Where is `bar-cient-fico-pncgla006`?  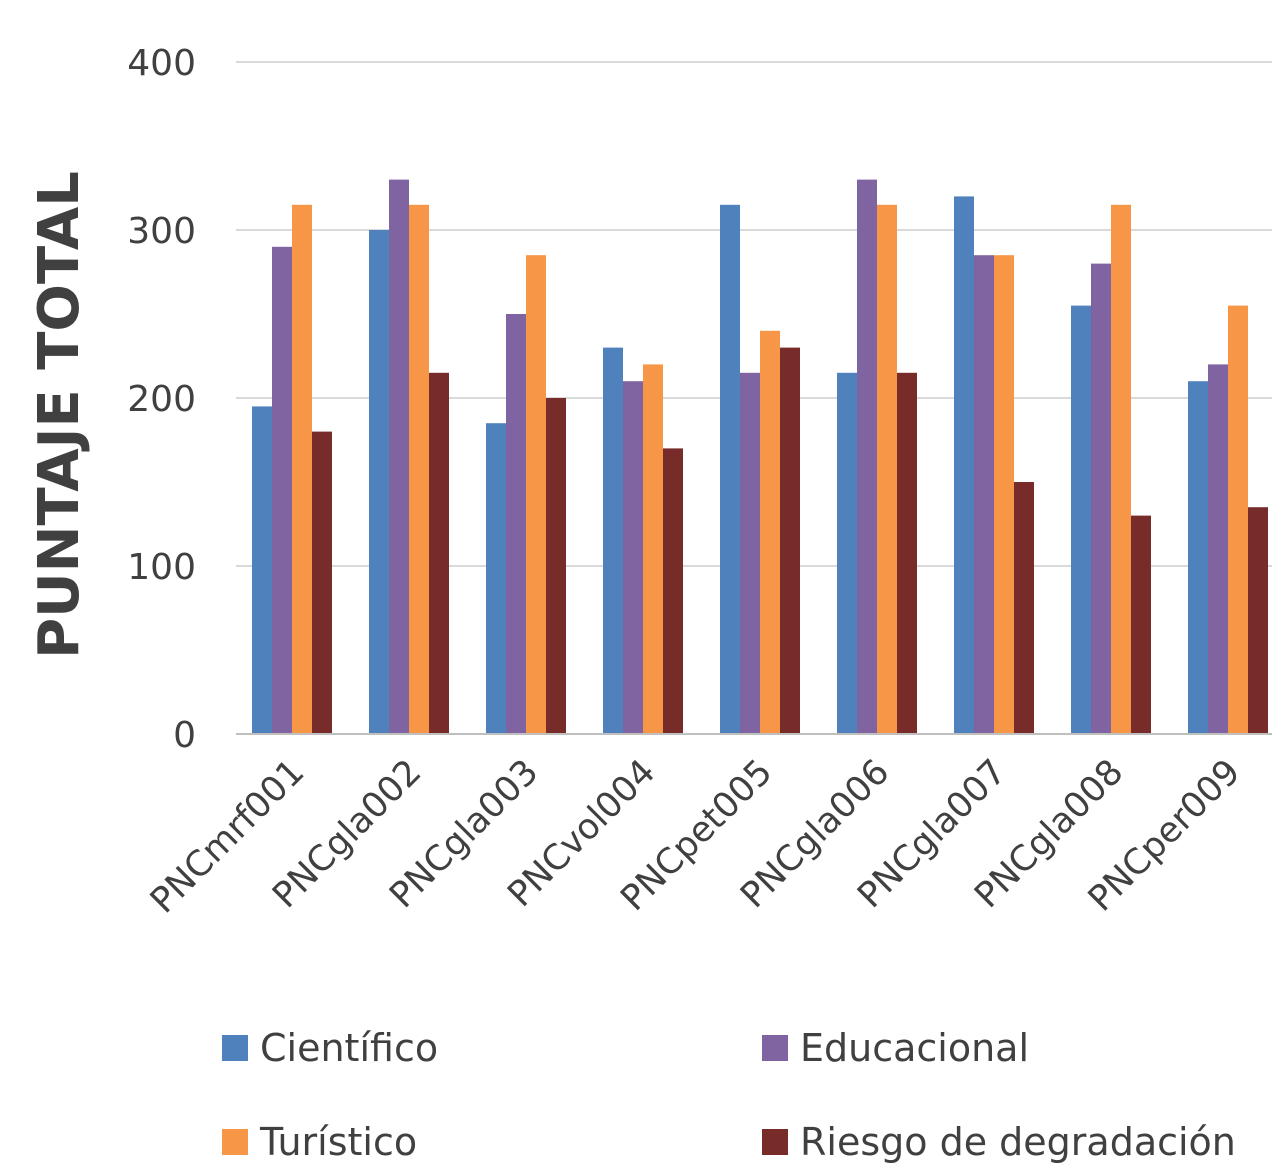
bar-cient-fico-pncgla006 is located at coordinates (847, 553).